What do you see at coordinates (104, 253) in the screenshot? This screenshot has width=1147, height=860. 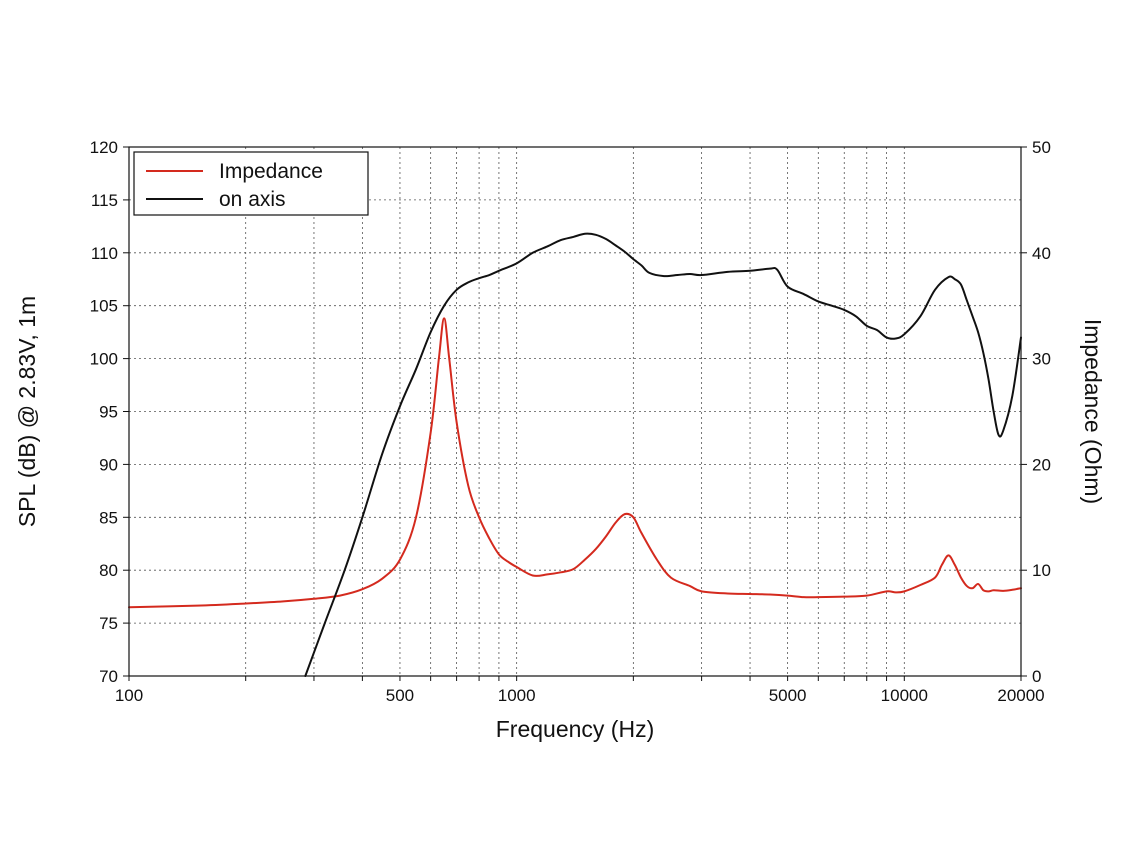 I see `y-left-tick-label: 110` at bounding box center [104, 253].